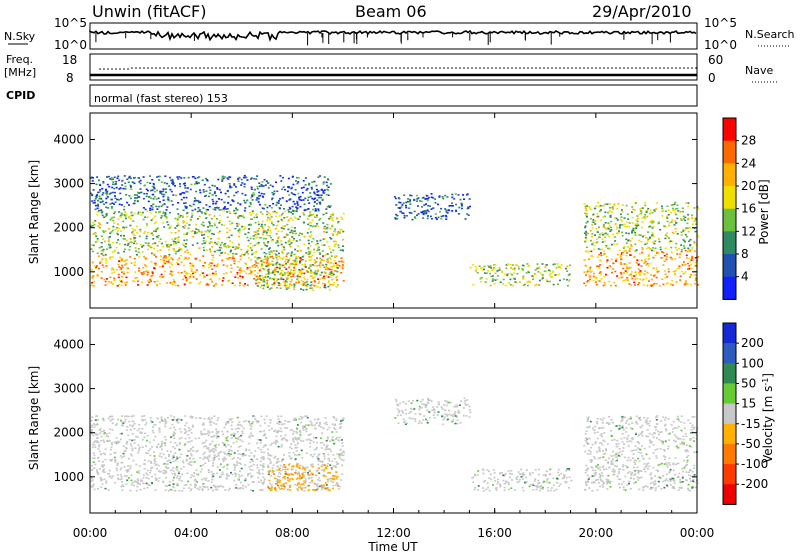 The image size is (800, 554). I want to click on noise-tick-top-right: 10^5, so click(720, 23).